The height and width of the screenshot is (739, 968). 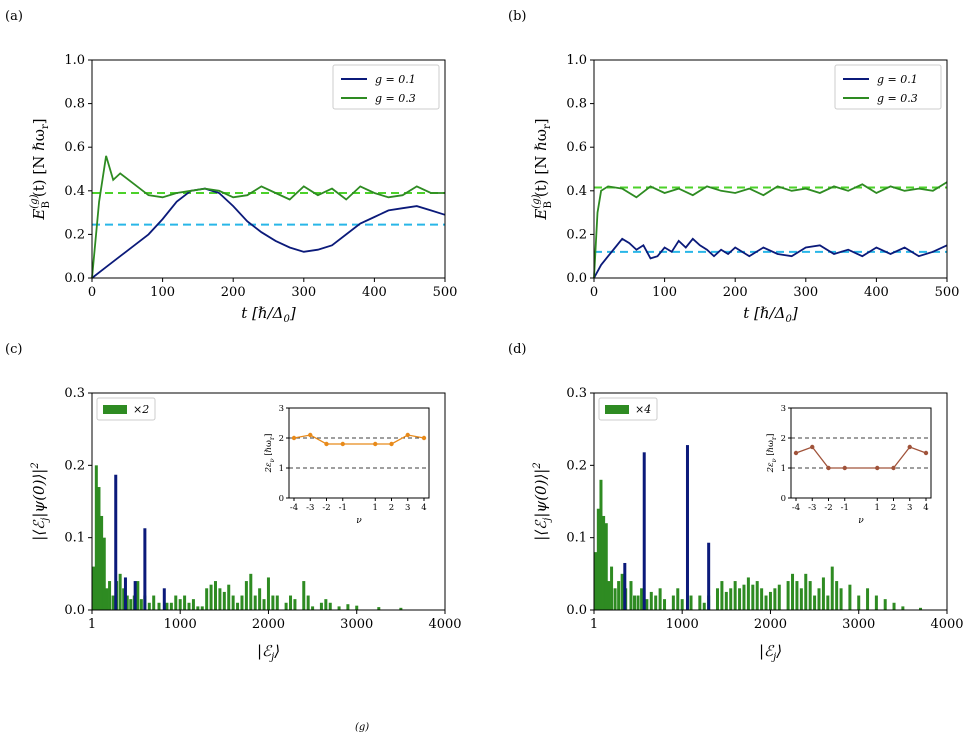 I want to click on x-tick-label: 0, so click(x=594, y=292).